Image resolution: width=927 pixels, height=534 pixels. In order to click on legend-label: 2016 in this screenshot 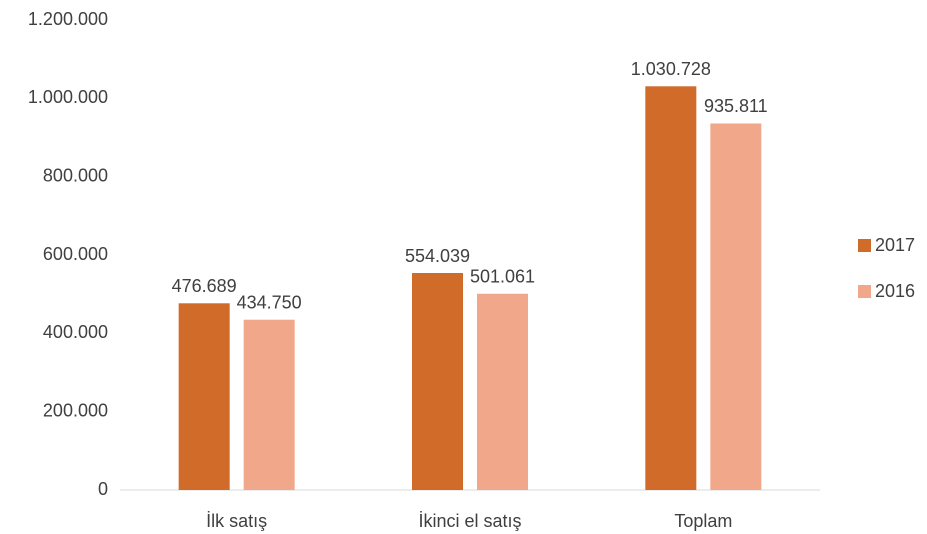, I will do `click(895, 291)`.